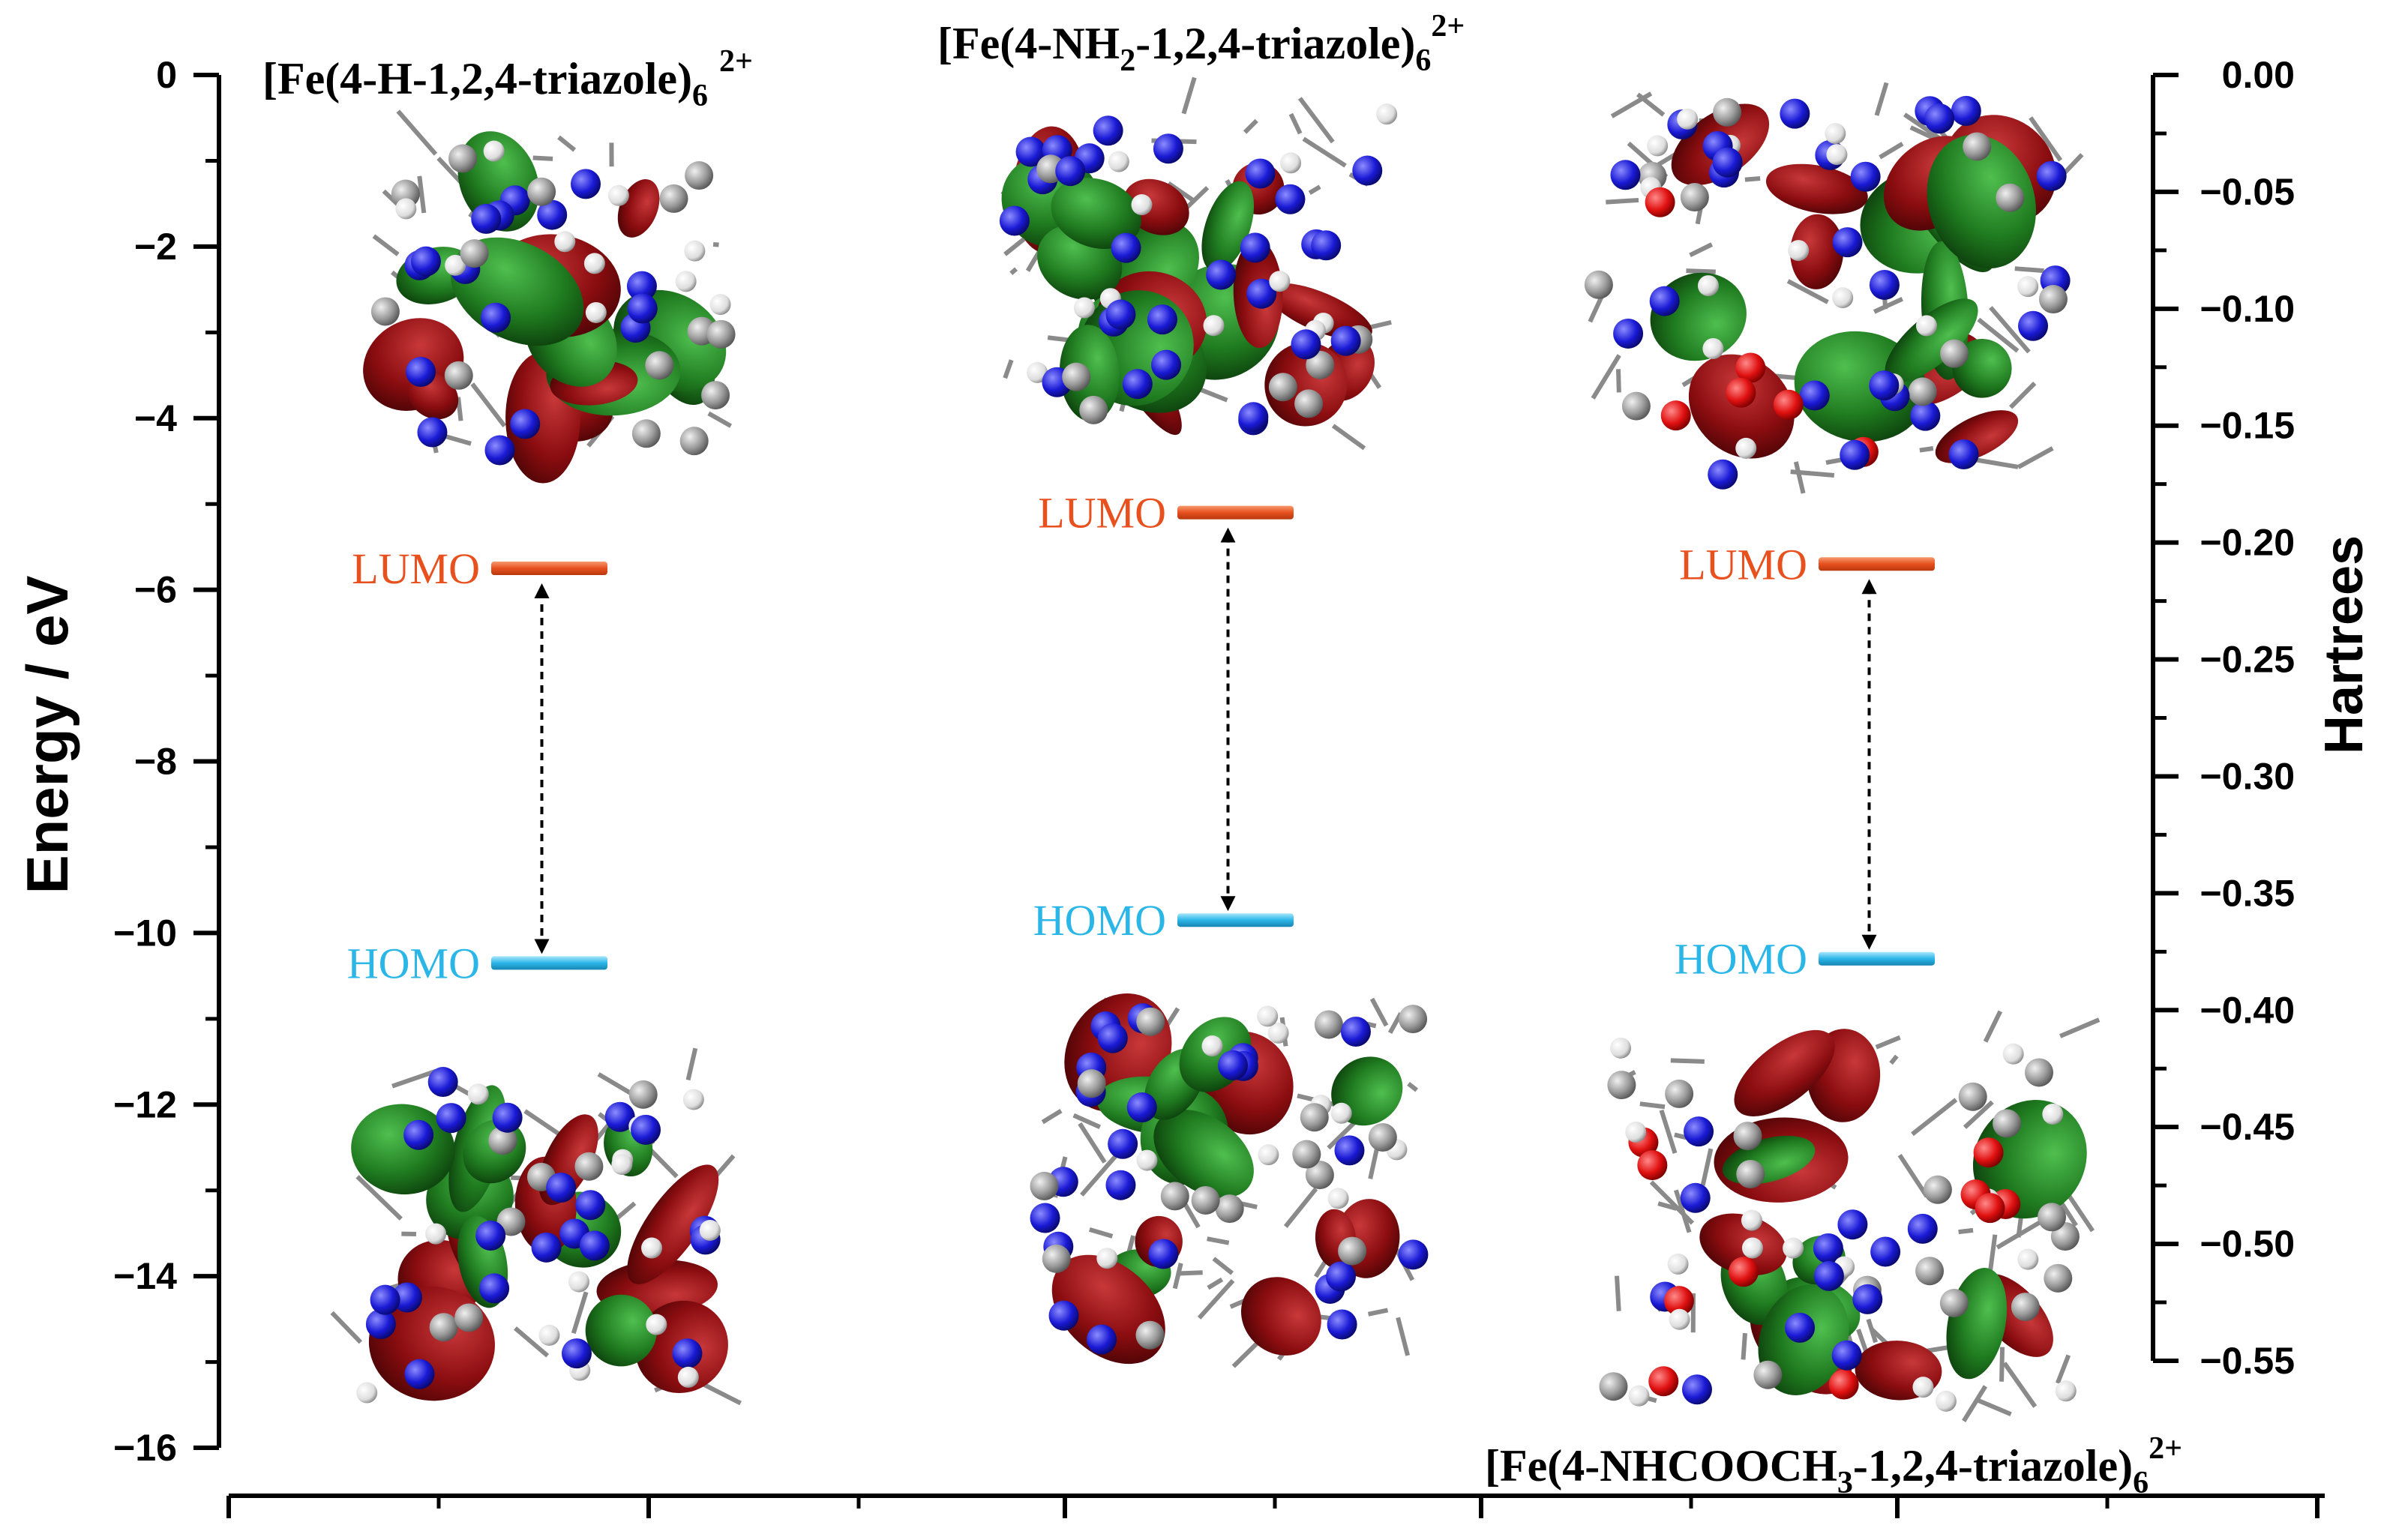  Describe the element at coordinates (2247, 426) in the screenshot. I see `right-tick-label: −0.15` at that location.